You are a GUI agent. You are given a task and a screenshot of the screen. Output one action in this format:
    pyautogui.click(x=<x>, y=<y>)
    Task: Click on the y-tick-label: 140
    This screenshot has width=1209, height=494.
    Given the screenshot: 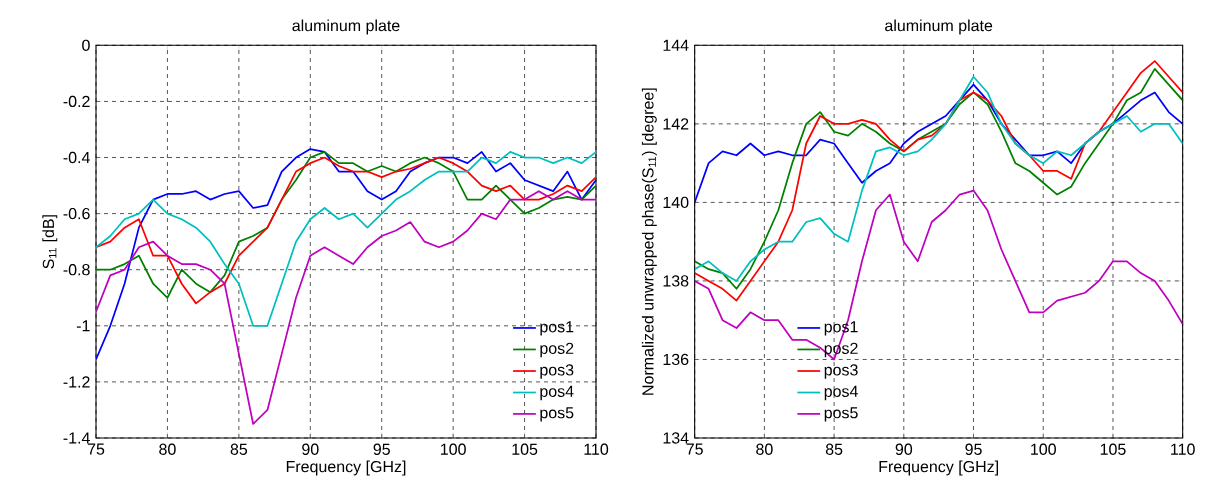 What is the action you would take?
    pyautogui.click(x=676, y=202)
    